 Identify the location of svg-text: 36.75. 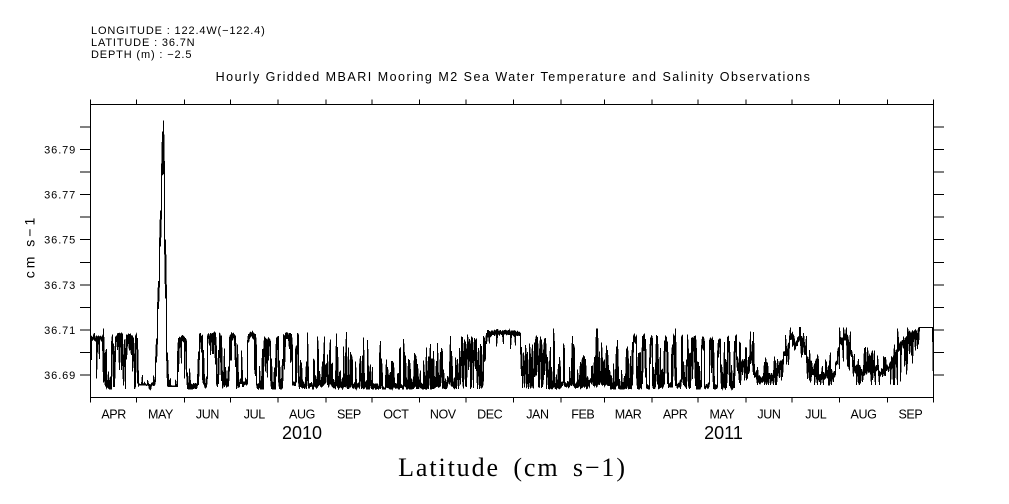
(60, 241).